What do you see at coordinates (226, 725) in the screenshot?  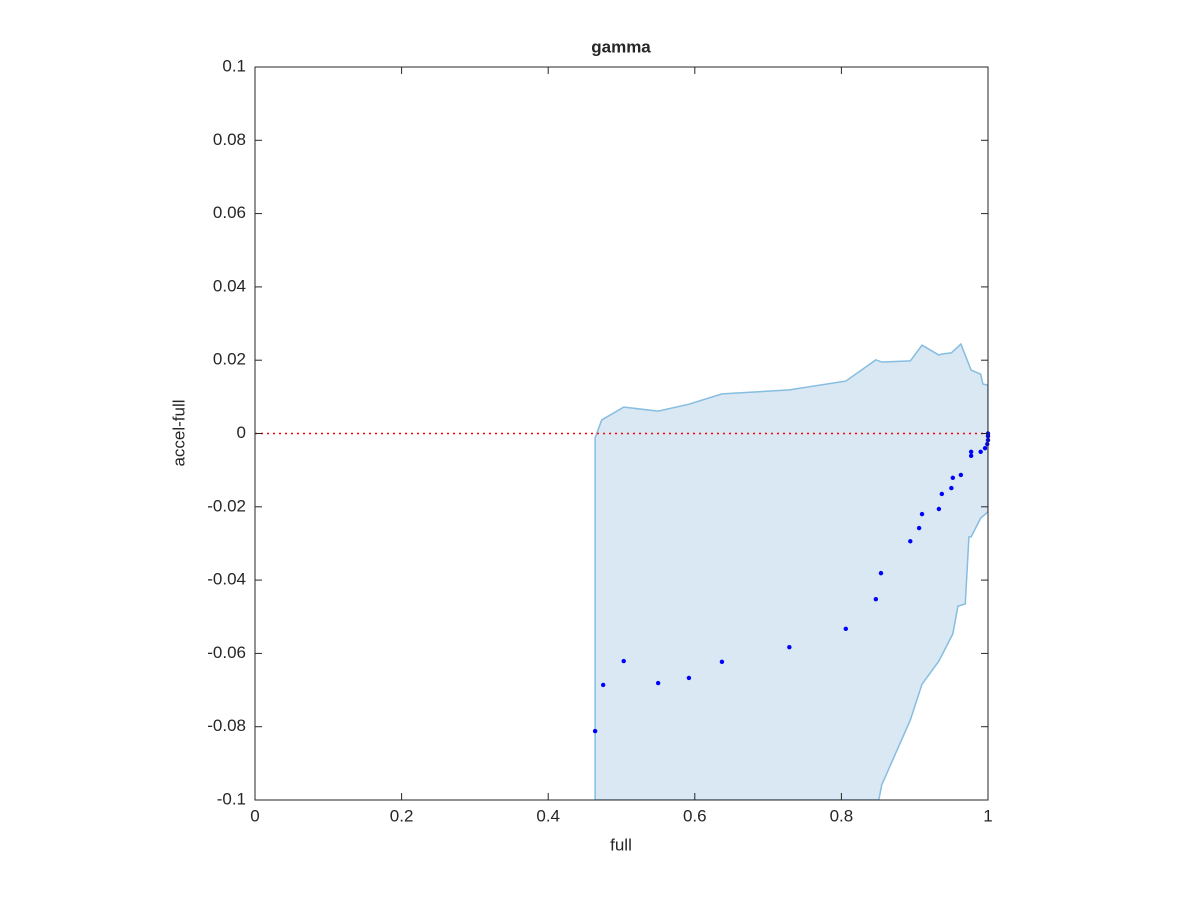 I see `y-tick-label: -0.08` at bounding box center [226, 725].